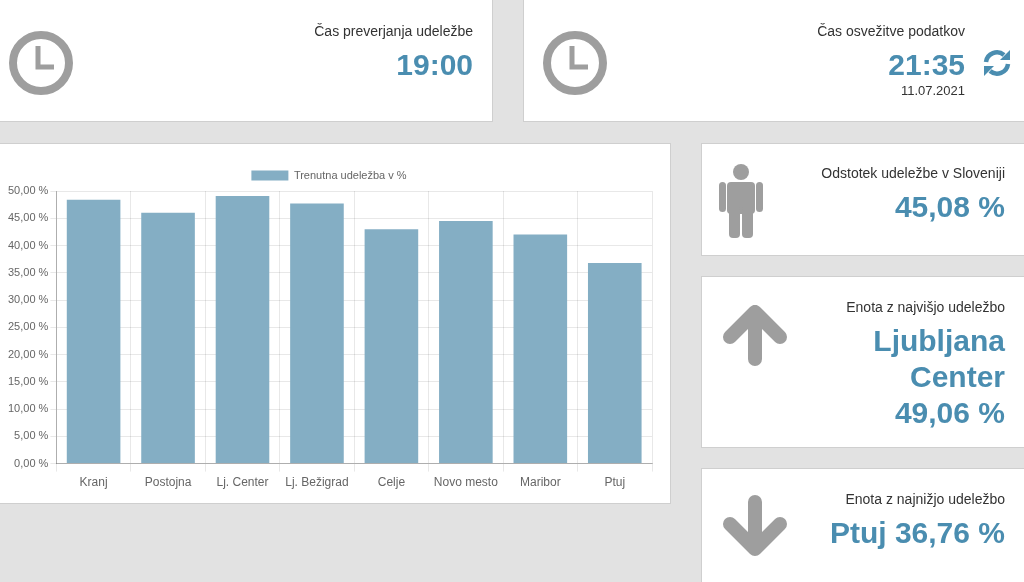 The image size is (1024, 582). Describe the element at coordinates (28, 353) in the screenshot. I see `y-tick-label: 20,00 %` at that location.